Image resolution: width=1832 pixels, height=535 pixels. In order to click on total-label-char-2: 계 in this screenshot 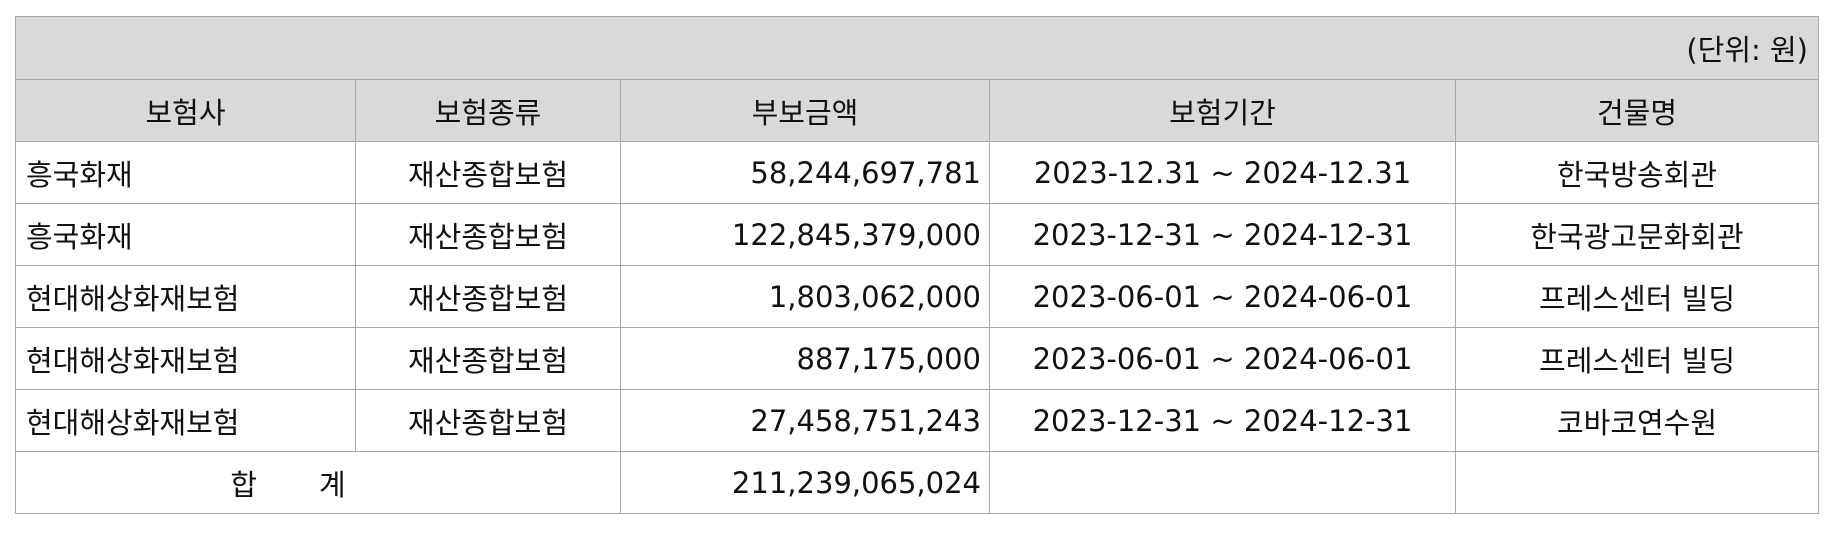, I will do `click(332, 484)`.